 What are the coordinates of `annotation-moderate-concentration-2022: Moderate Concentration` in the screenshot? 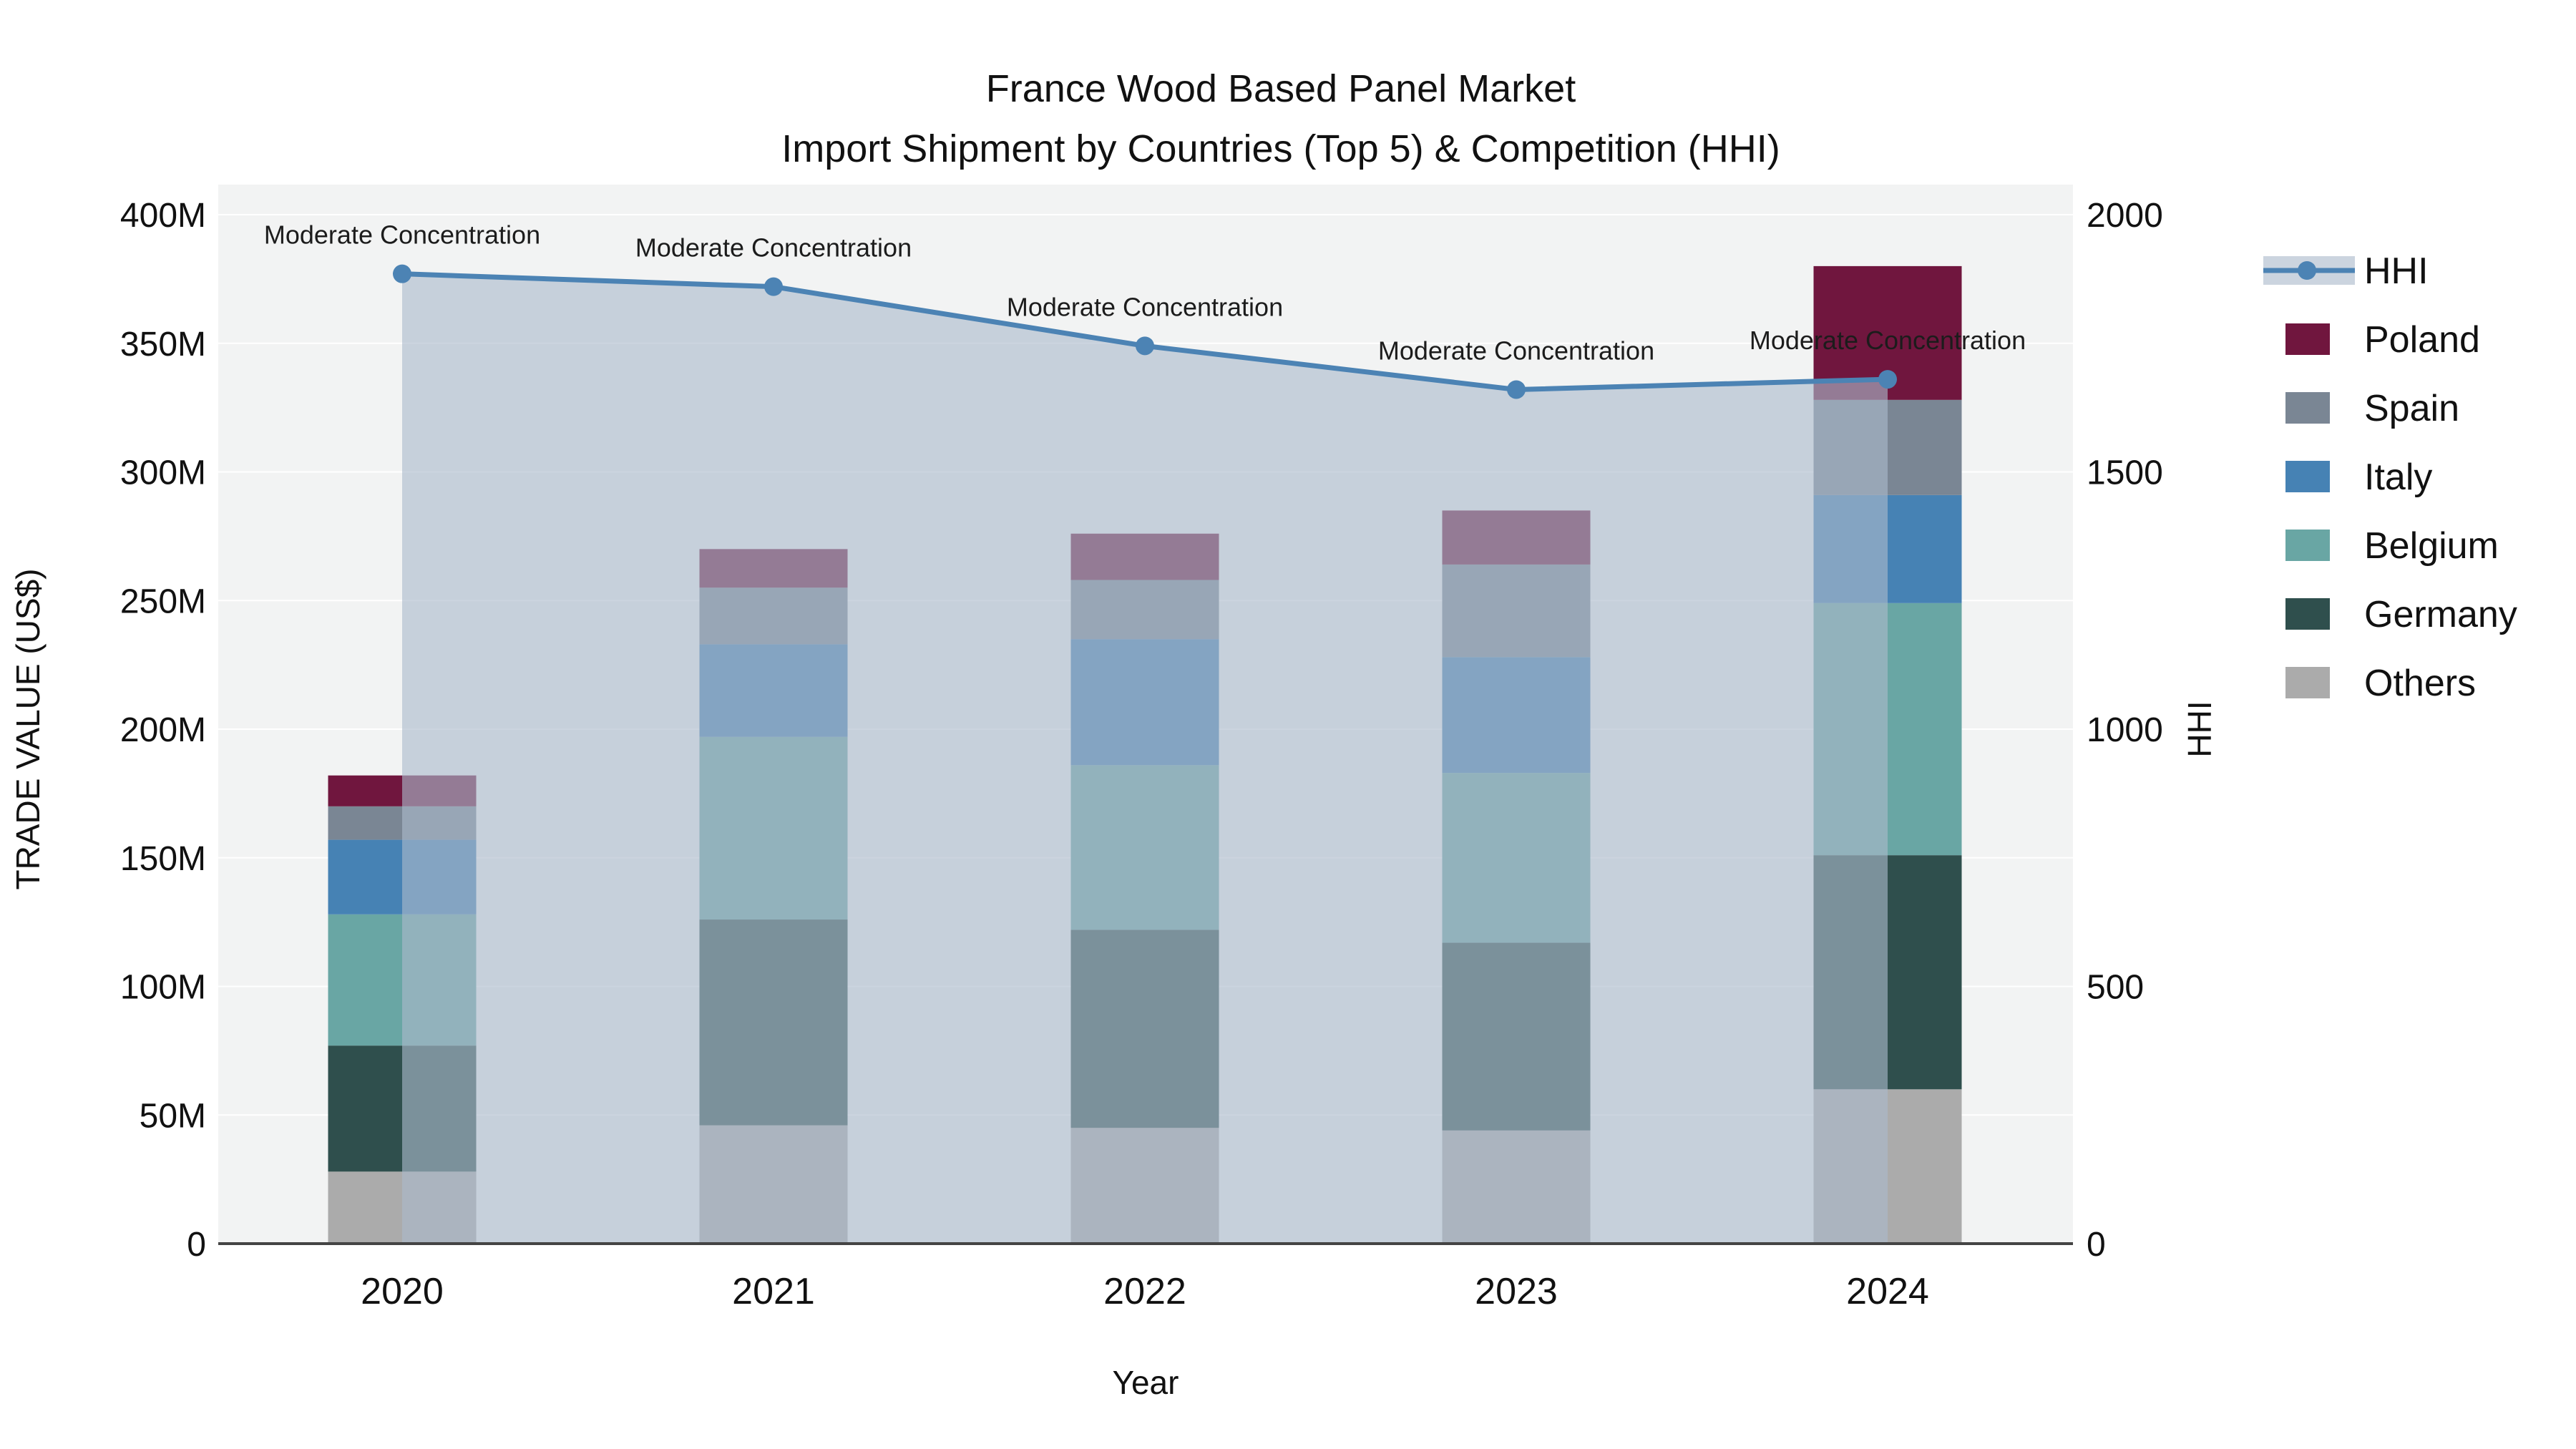 It's located at (1145, 306).